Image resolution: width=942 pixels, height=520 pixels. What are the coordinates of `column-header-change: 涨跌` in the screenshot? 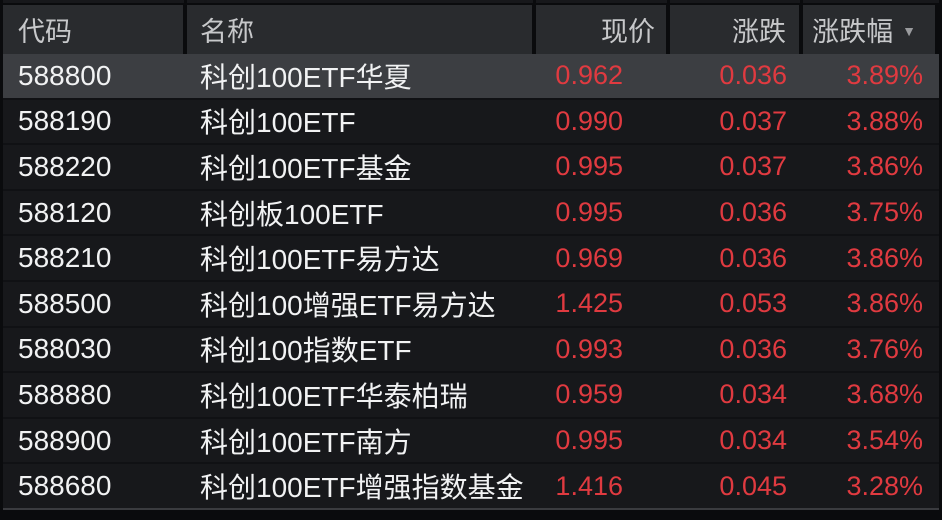 It's located at (736, 29).